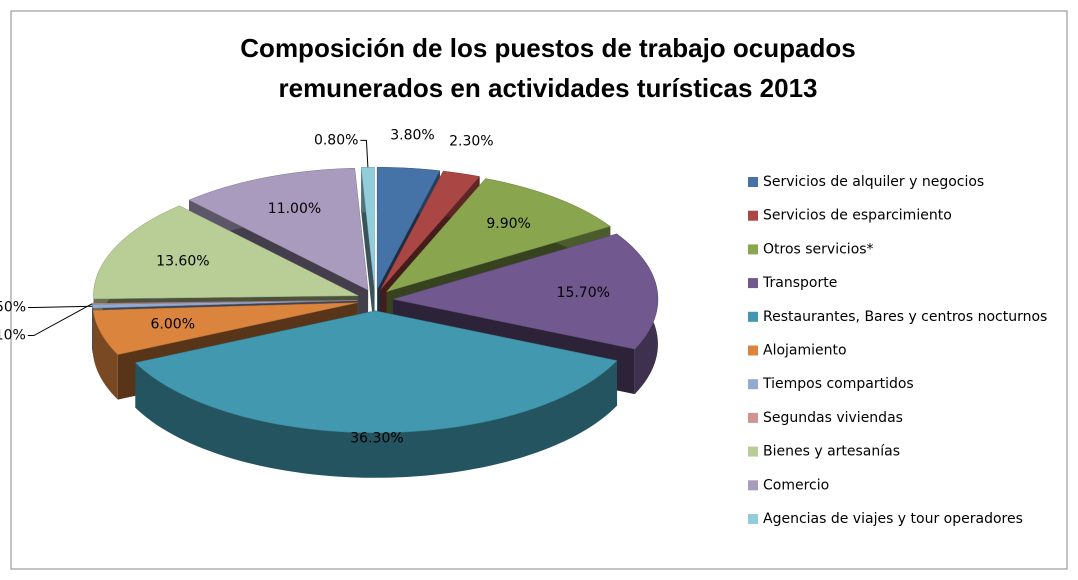 This screenshot has height=580, width=1078. What do you see at coordinates (471, 142) in the screenshot?
I see `data-label: 2.30%` at bounding box center [471, 142].